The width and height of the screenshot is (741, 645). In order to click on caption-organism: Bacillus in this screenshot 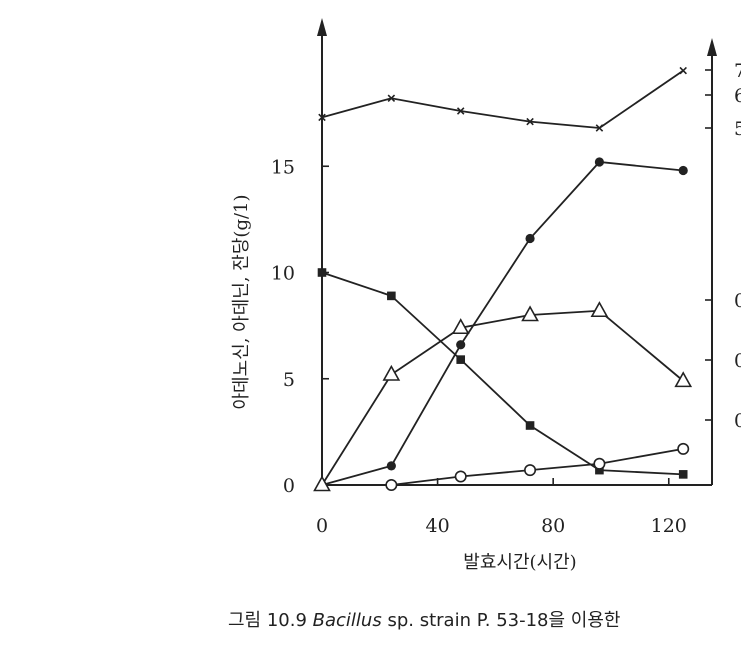, I will do `click(347, 620)`.